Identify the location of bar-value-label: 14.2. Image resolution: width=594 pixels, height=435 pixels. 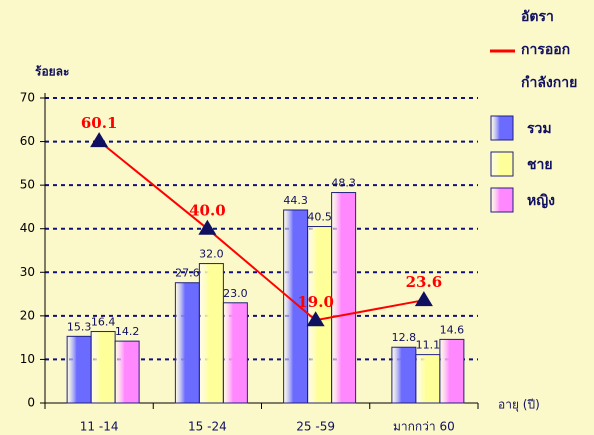
(127, 331).